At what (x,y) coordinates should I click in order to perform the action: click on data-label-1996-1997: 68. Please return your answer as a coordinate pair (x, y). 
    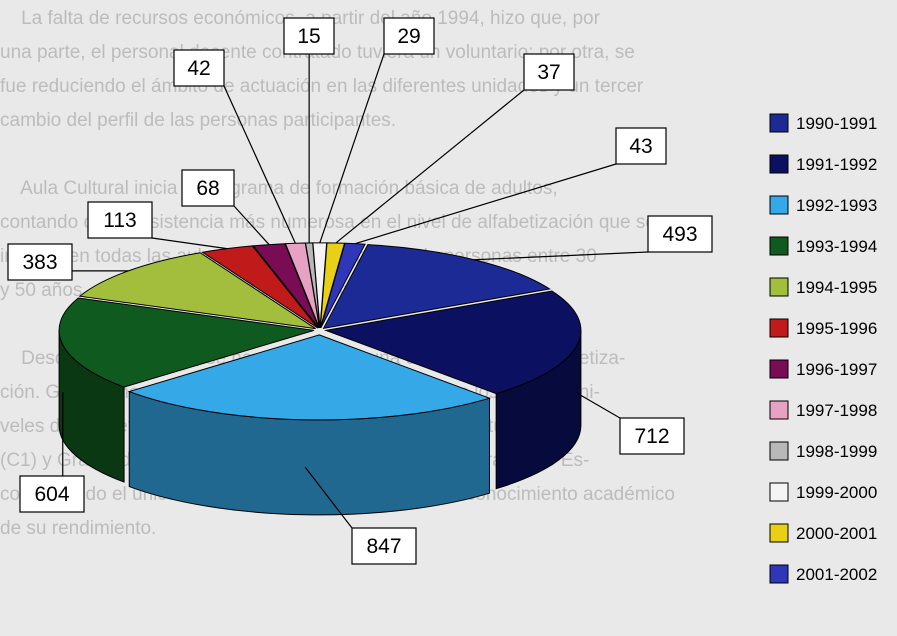
    Looking at the image, I should click on (207, 188).